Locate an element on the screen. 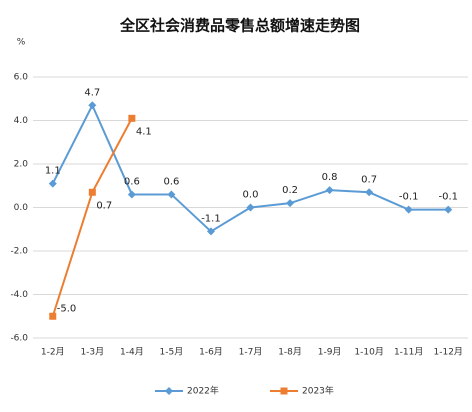 The width and height of the screenshot is (472, 412). legend-label: 2023年 is located at coordinates (318, 391).